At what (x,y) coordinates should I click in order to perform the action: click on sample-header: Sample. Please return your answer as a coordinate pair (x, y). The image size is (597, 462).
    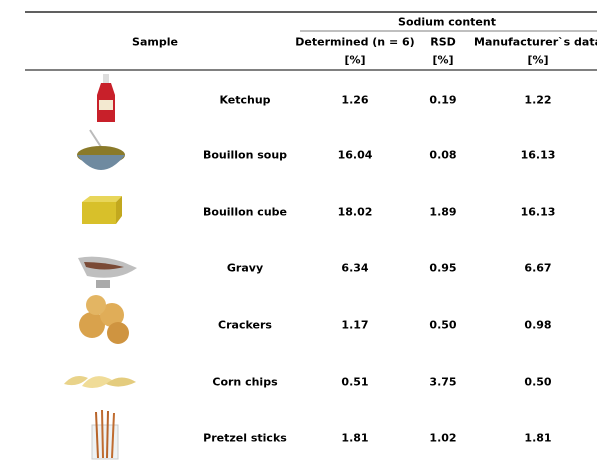
    Looking at the image, I should click on (155, 42).